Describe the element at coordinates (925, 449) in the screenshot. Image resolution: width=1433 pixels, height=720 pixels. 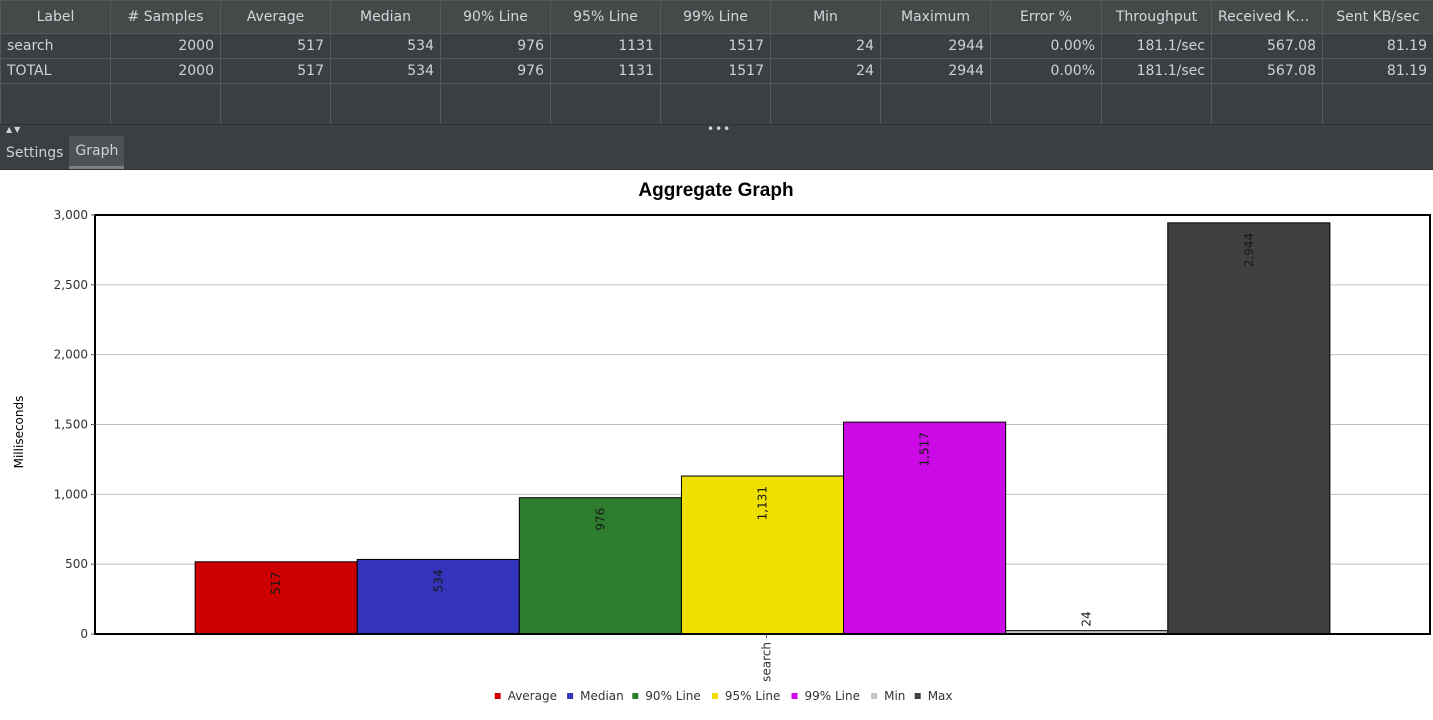
I see `bar-value-label: 1,517` at that location.